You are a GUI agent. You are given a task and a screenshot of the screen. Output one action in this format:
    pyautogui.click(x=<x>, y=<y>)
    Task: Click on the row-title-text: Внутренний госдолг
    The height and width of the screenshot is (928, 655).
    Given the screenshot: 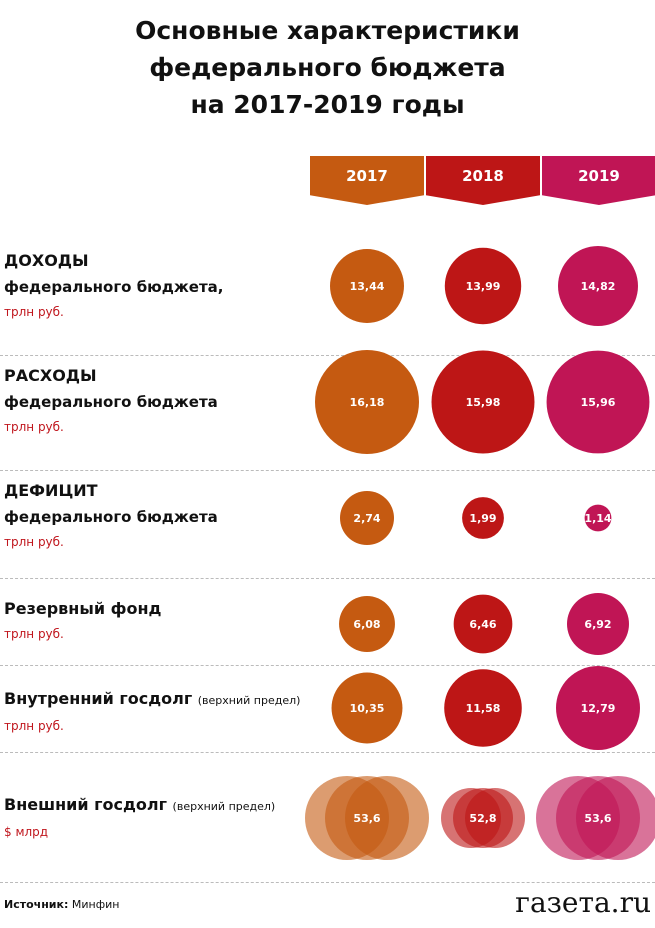 What is the action you would take?
    pyautogui.click(x=98, y=698)
    